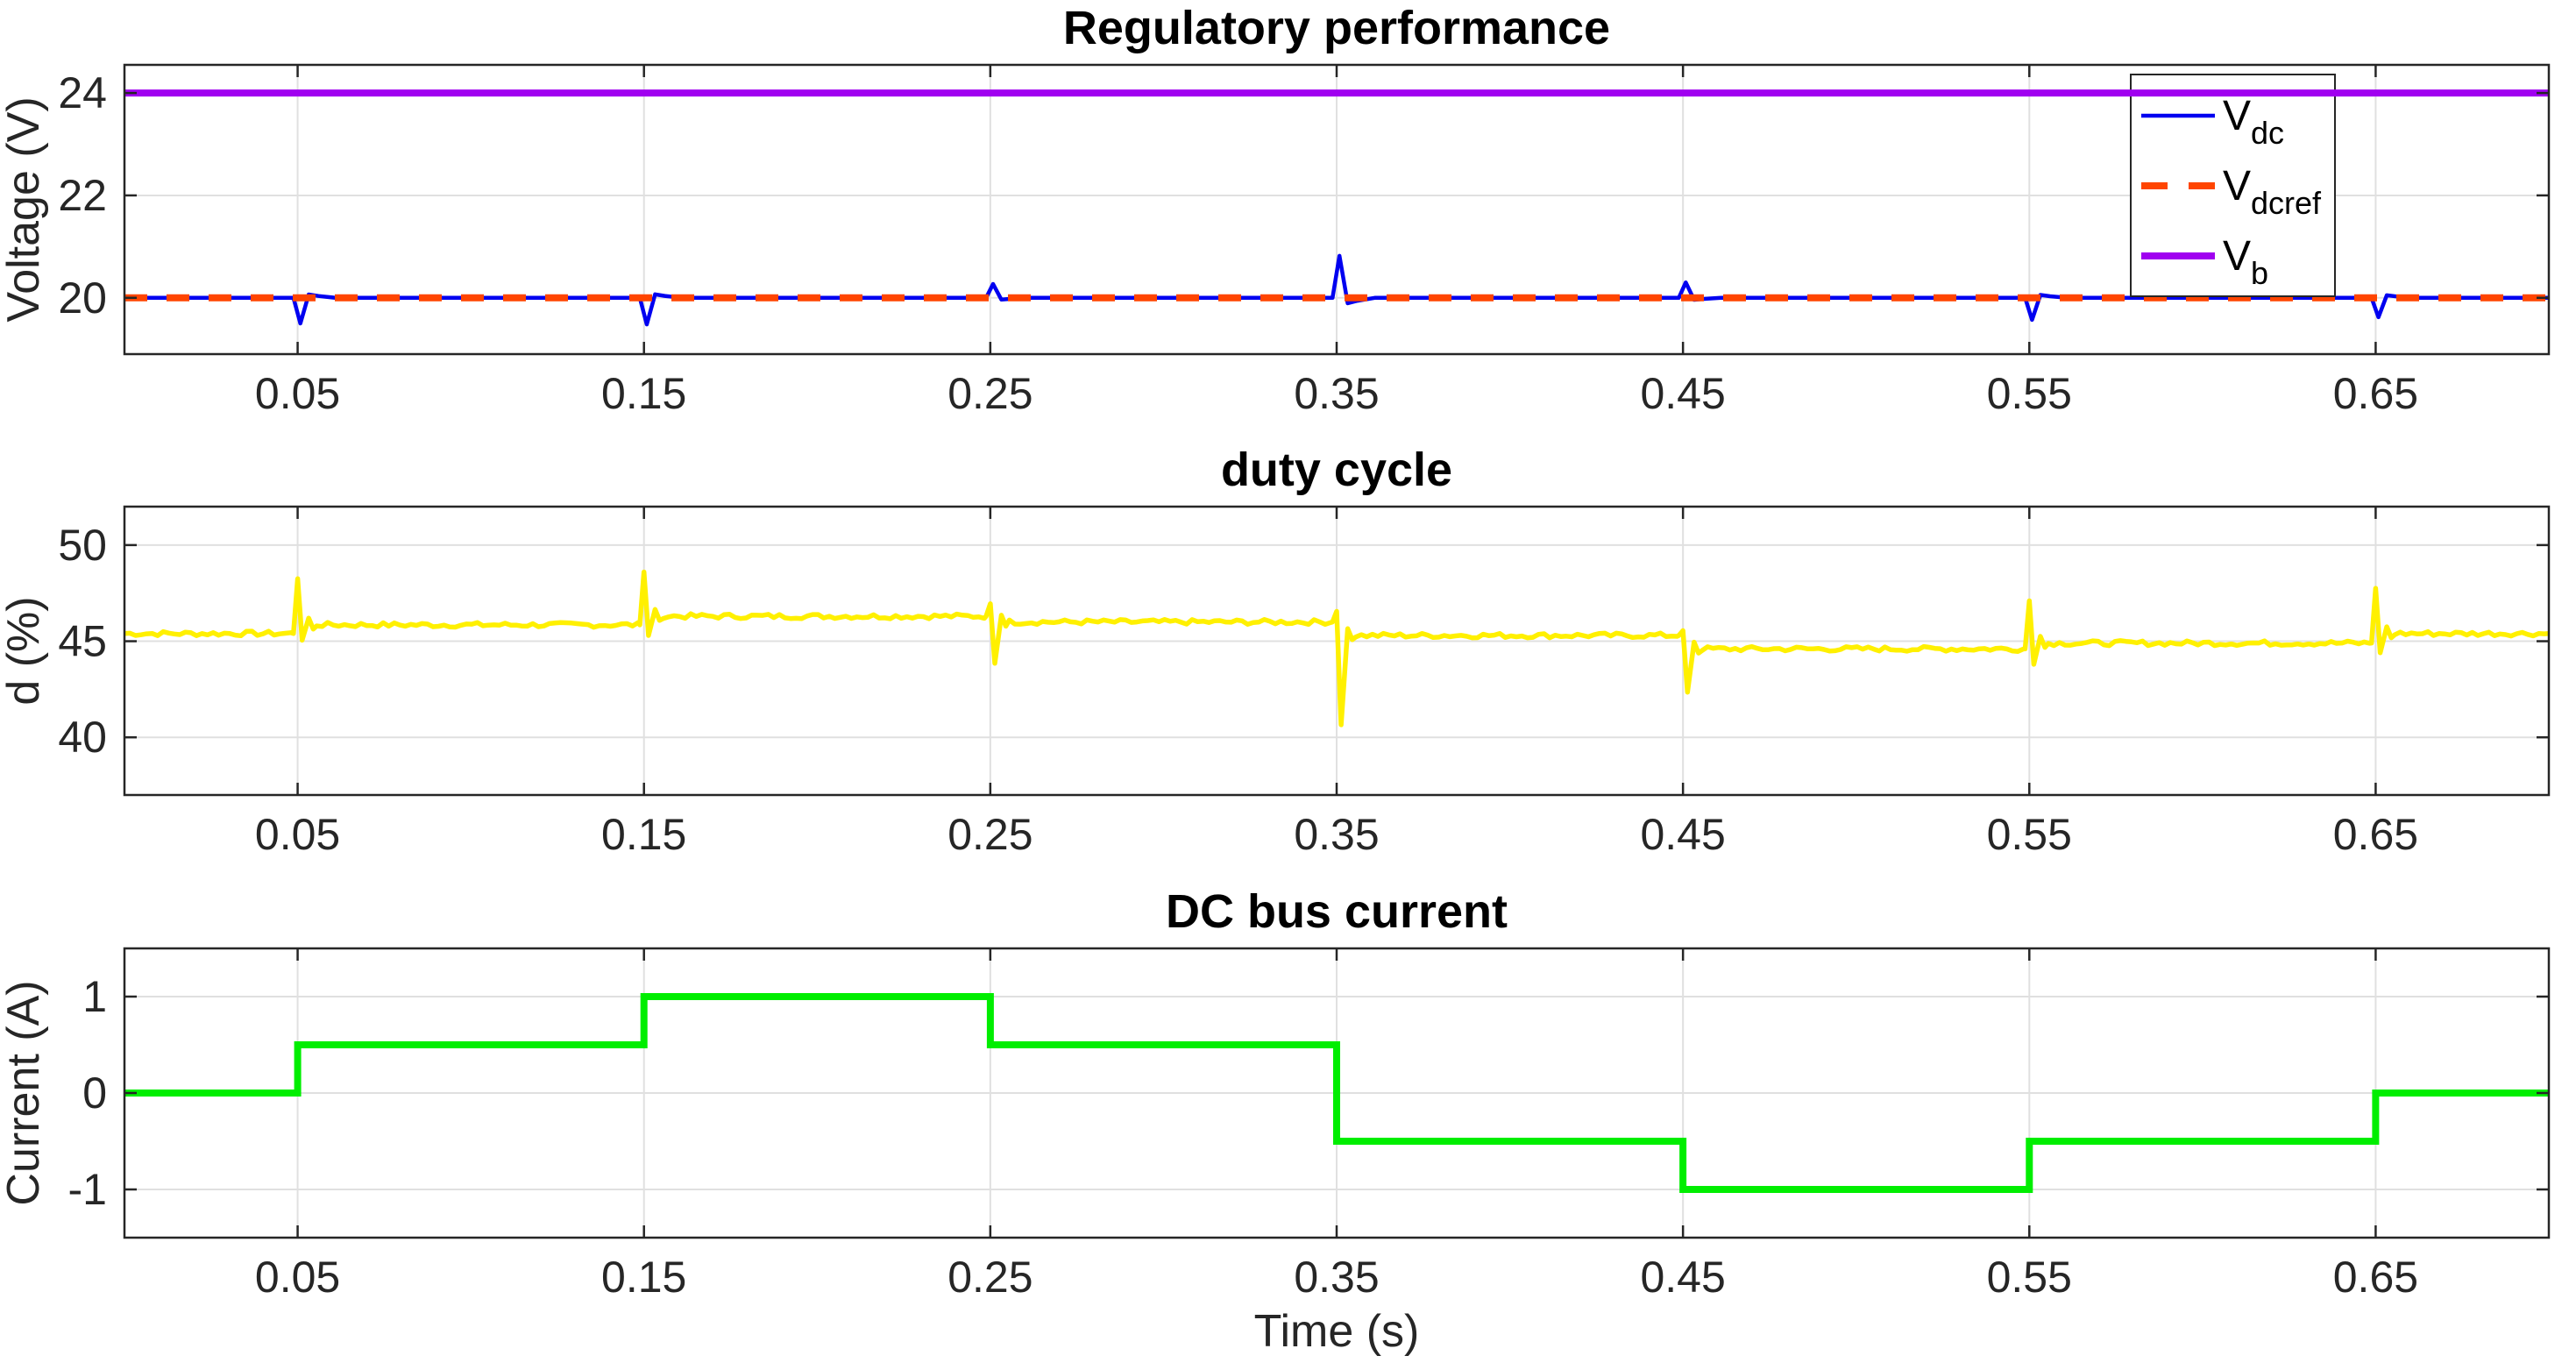 The height and width of the screenshot is (1370, 2576). What do you see at coordinates (2259, 273) in the screenshot?
I see `legend-label-subscript: b` at bounding box center [2259, 273].